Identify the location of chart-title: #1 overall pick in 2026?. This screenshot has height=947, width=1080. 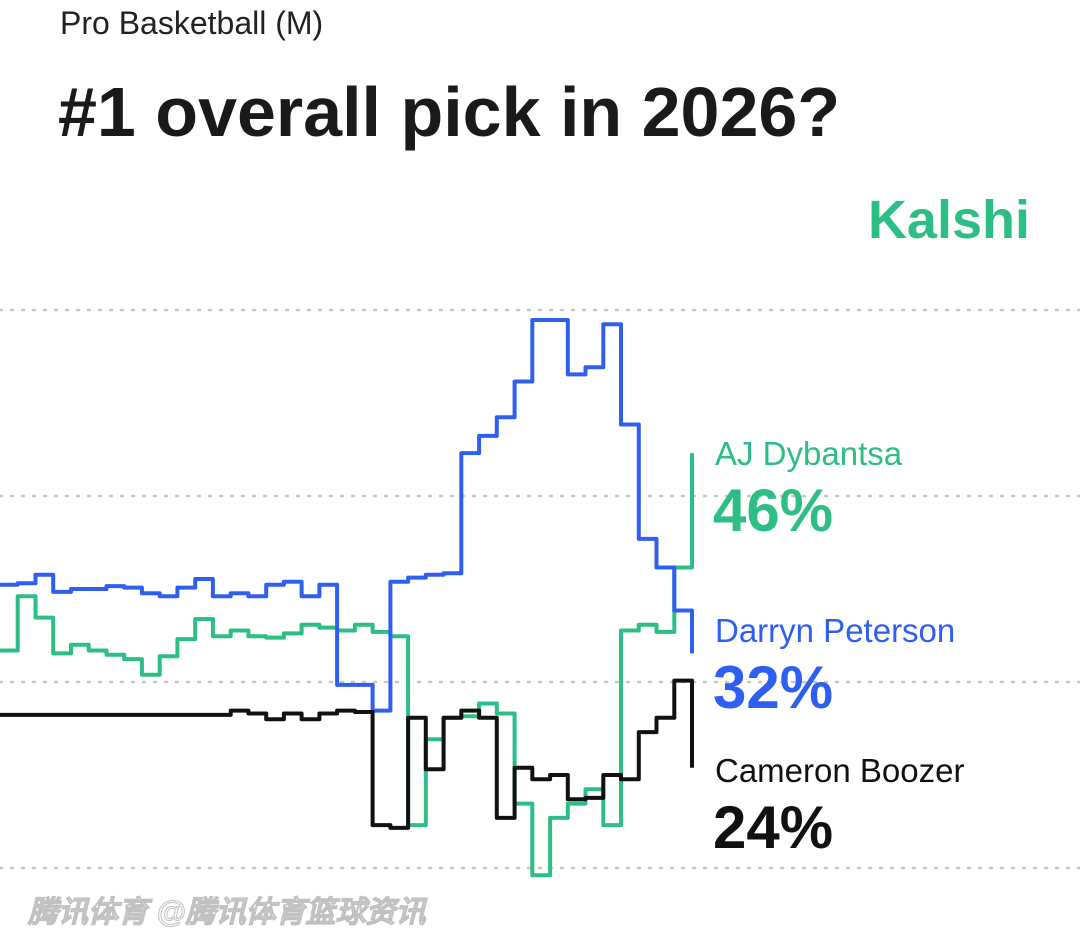
(449, 112).